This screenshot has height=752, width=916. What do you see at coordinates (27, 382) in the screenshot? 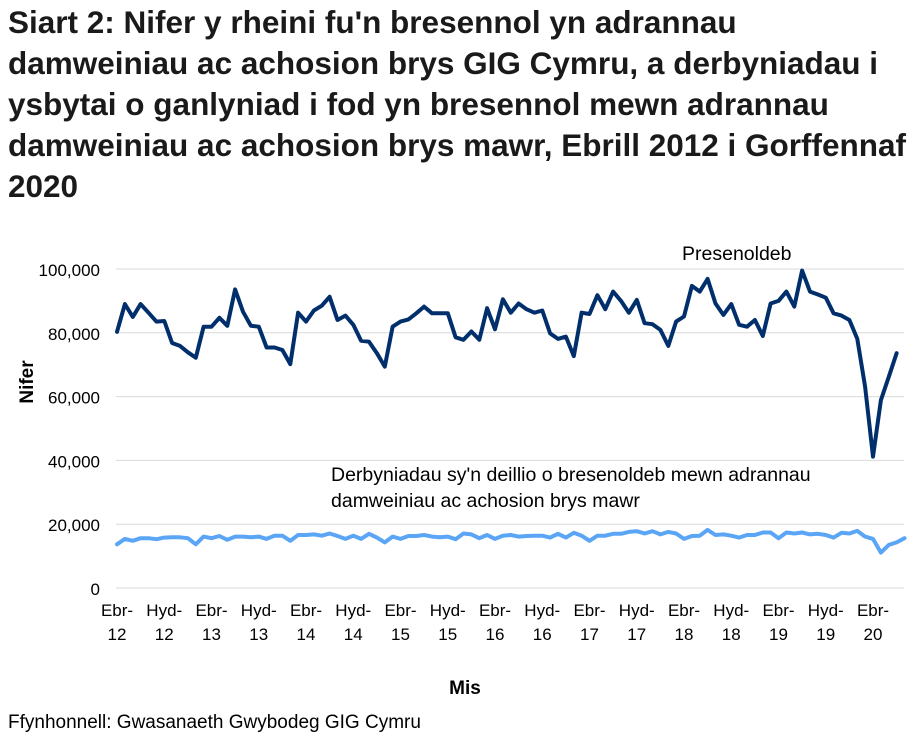
I see `y-axis-label: Nifer` at bounding box center [27, 382].